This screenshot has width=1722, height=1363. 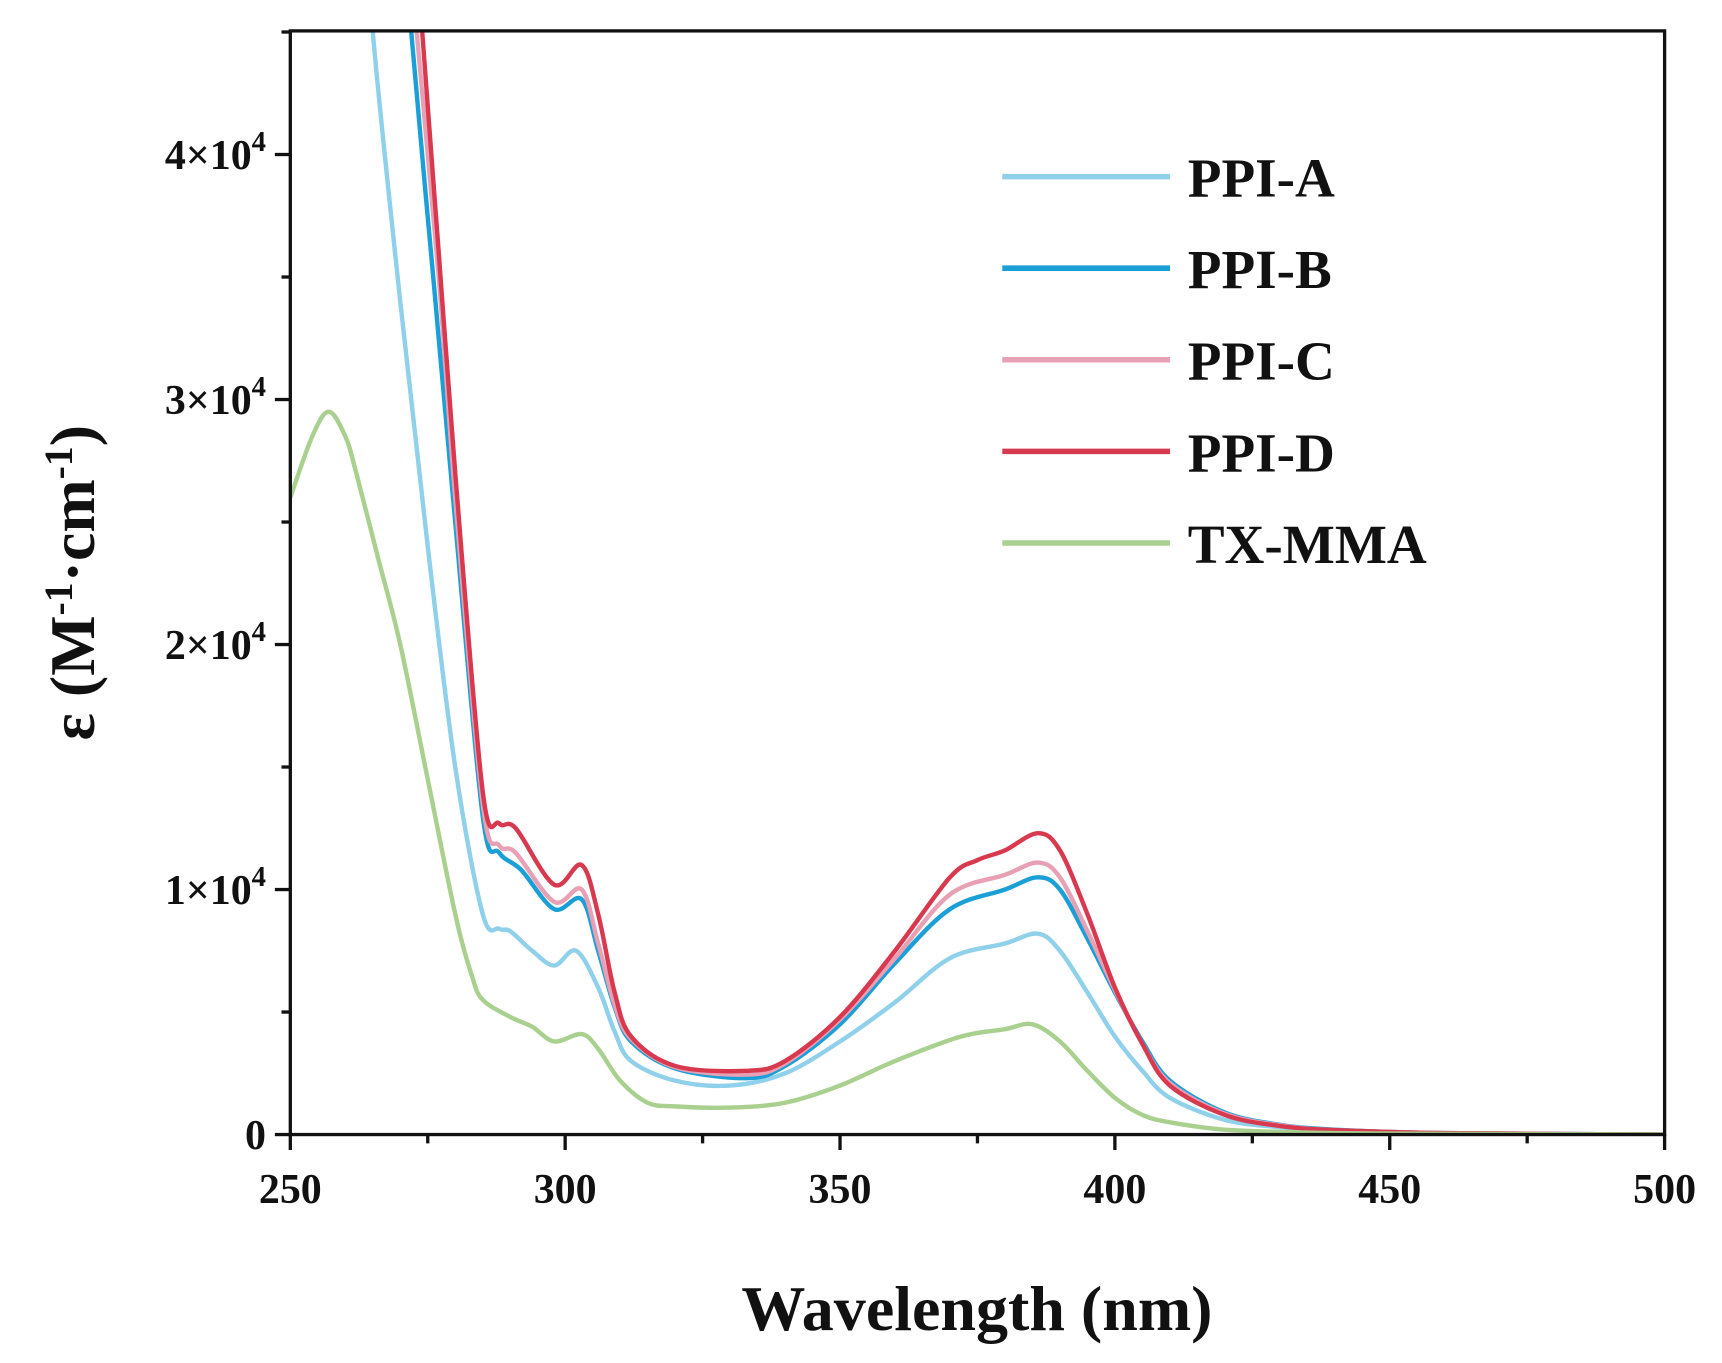 What do you see at coordinates (290, 1190) in the screenshot?
I see `x-tick-label: 250` at bounding box center [290, 1190].